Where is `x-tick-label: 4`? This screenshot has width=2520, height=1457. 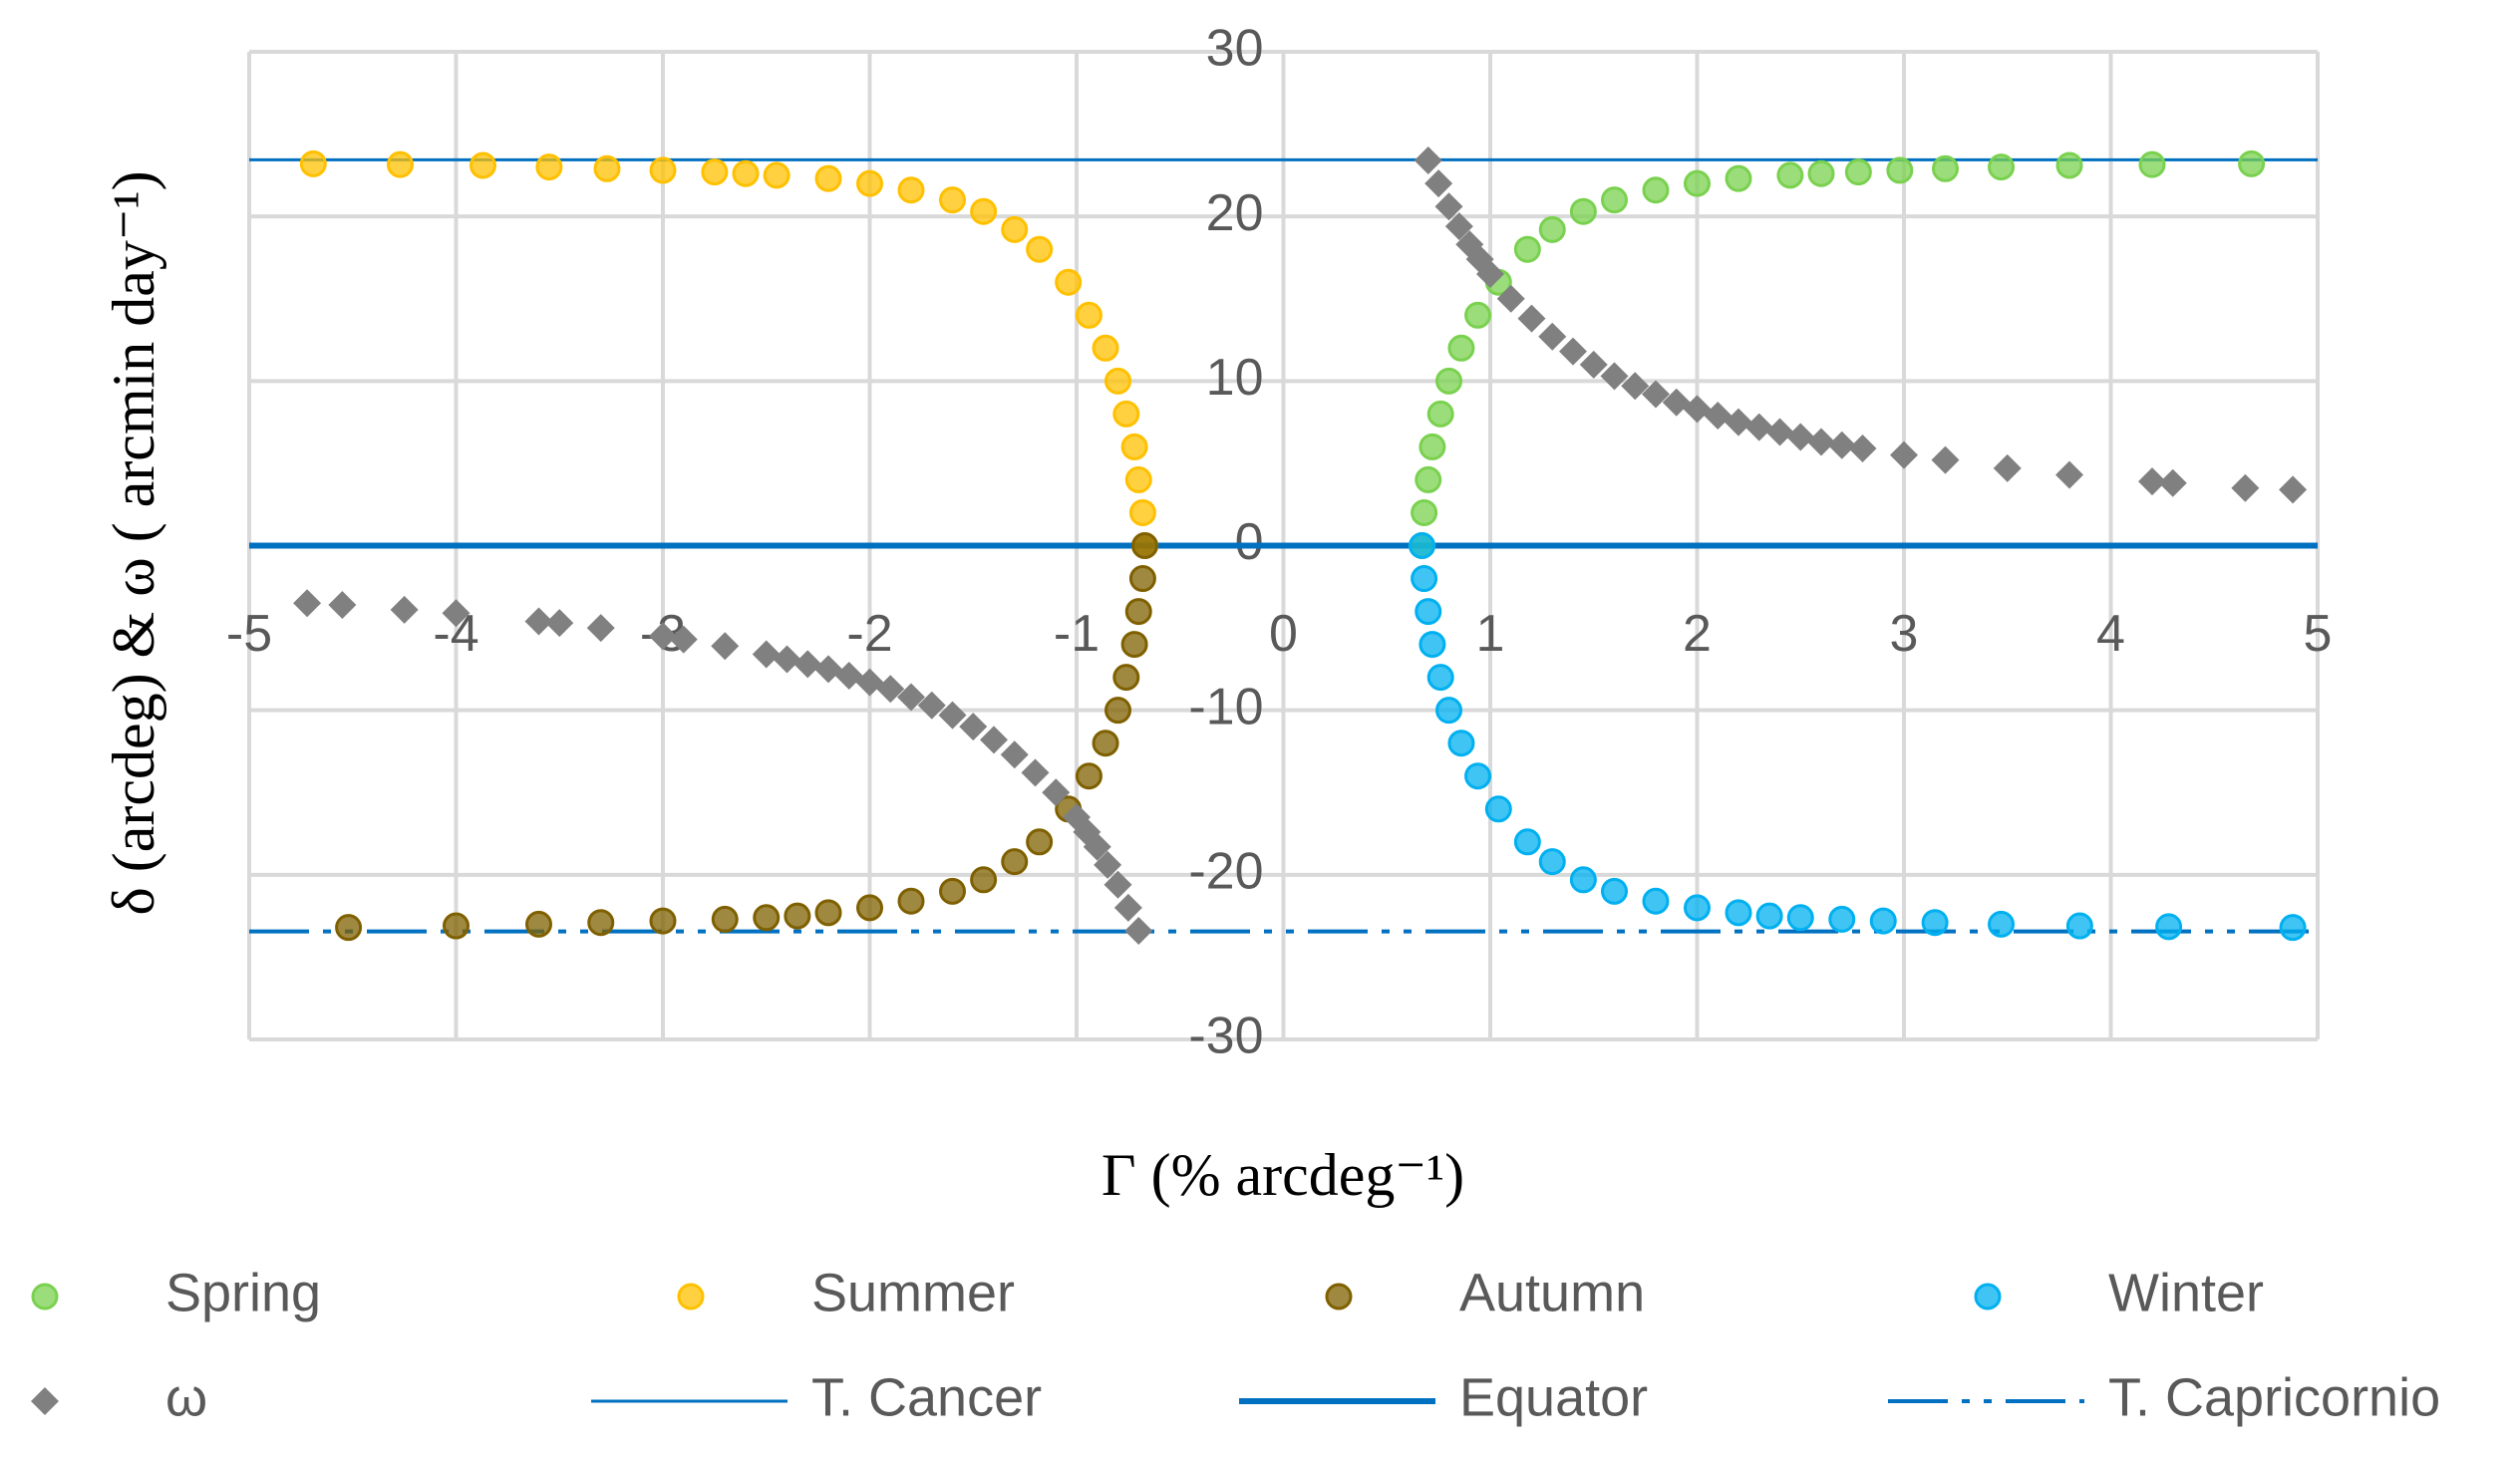
x-tick-label: 4 is located at coordinates (2110, 634).